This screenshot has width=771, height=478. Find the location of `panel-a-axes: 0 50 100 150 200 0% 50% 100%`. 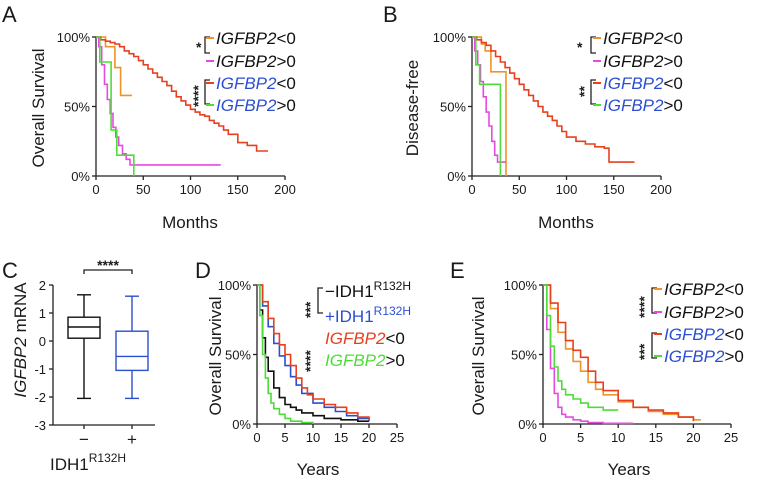

panel-a-axes: 0 50 100 150 200 0% 50% 100% is located at coordinates (176, 113).